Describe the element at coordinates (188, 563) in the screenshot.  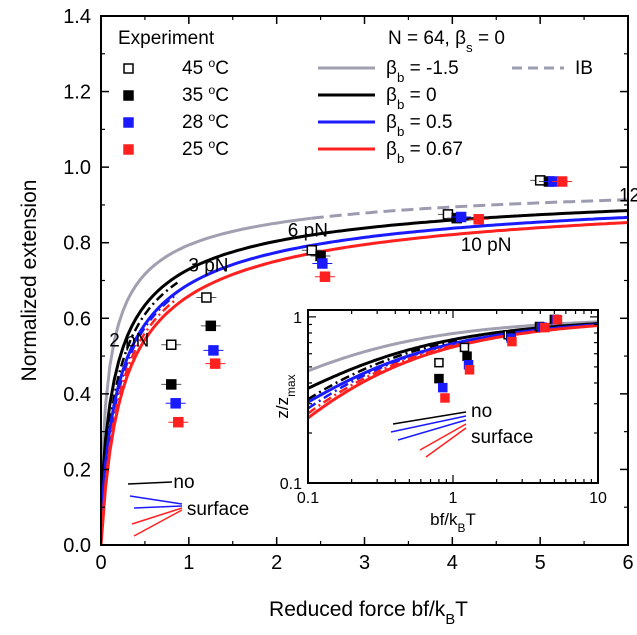
I see `x-tick-label: 1` at that location.